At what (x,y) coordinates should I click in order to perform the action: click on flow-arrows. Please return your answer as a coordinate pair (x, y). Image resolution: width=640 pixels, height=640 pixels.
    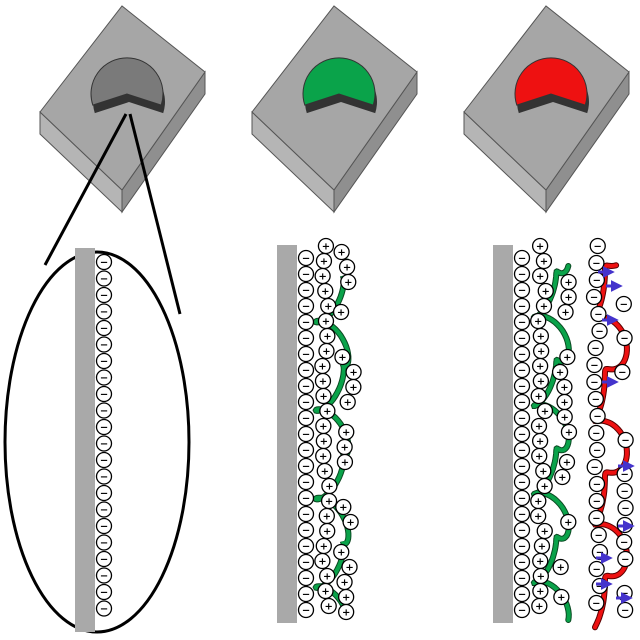
    Looking at the image, I should click on (615, 435).